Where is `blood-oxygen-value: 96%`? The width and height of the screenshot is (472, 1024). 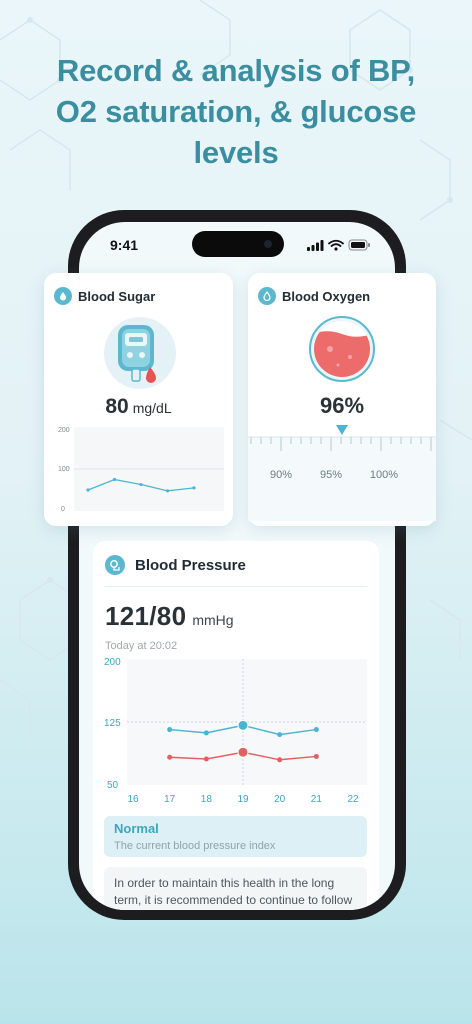
blood-oxygen-value: 96% is located at coordinates (342, 405).